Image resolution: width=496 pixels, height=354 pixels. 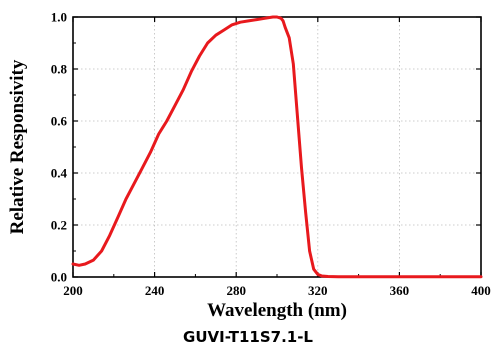 I want to click on x-tick-label: 360, so click(x=400, y=290).